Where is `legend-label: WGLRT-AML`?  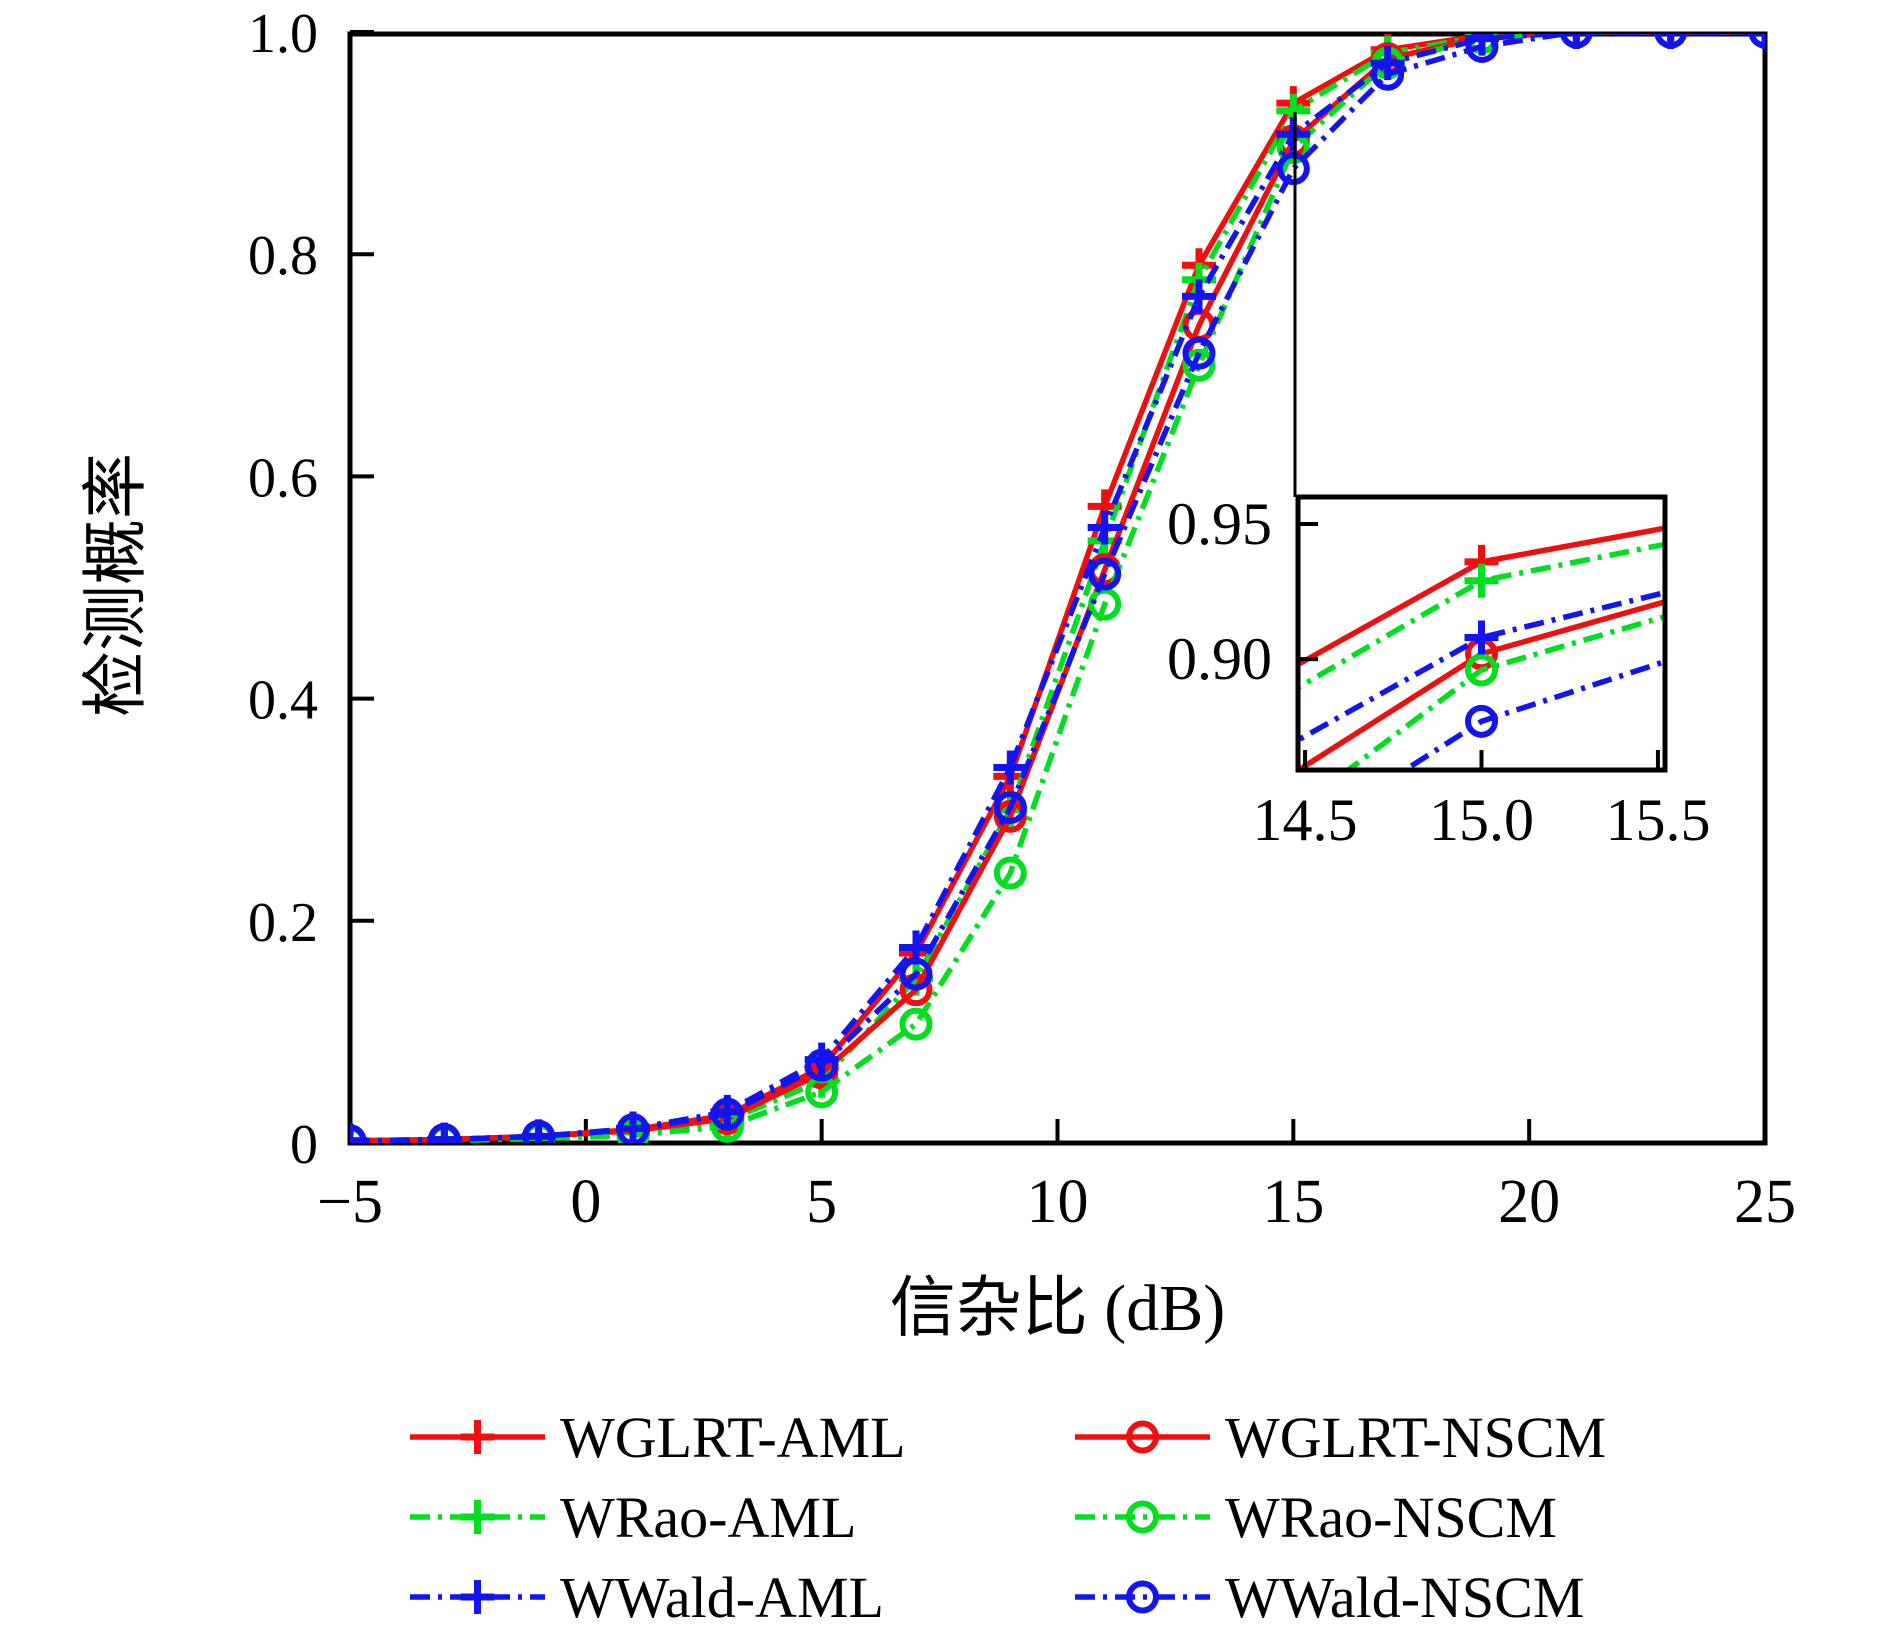
legend-label: WGLRT-AML is located at coordinates (733, 1437).